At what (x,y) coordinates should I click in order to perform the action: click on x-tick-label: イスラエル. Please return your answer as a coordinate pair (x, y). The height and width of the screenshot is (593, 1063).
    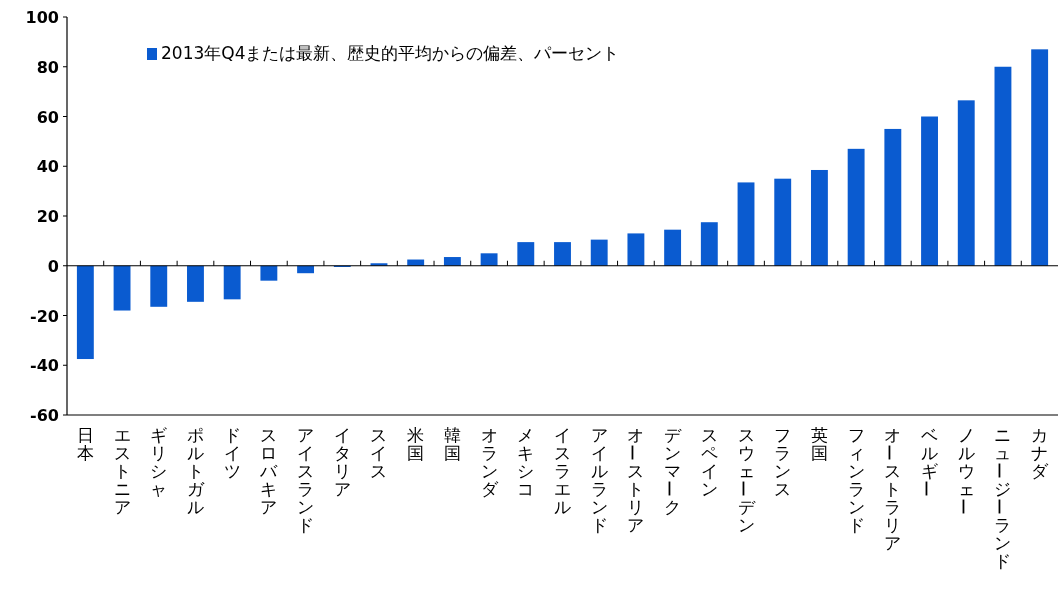
    Looking at the image, I should click on (562, 471).